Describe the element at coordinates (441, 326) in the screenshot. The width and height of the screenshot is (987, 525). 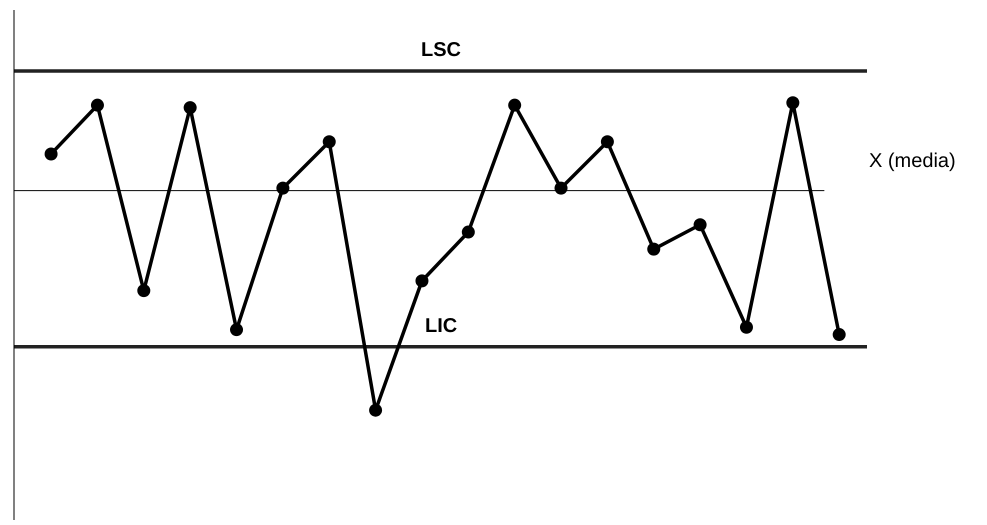
I see `ref-line-label: LIC` at that location.